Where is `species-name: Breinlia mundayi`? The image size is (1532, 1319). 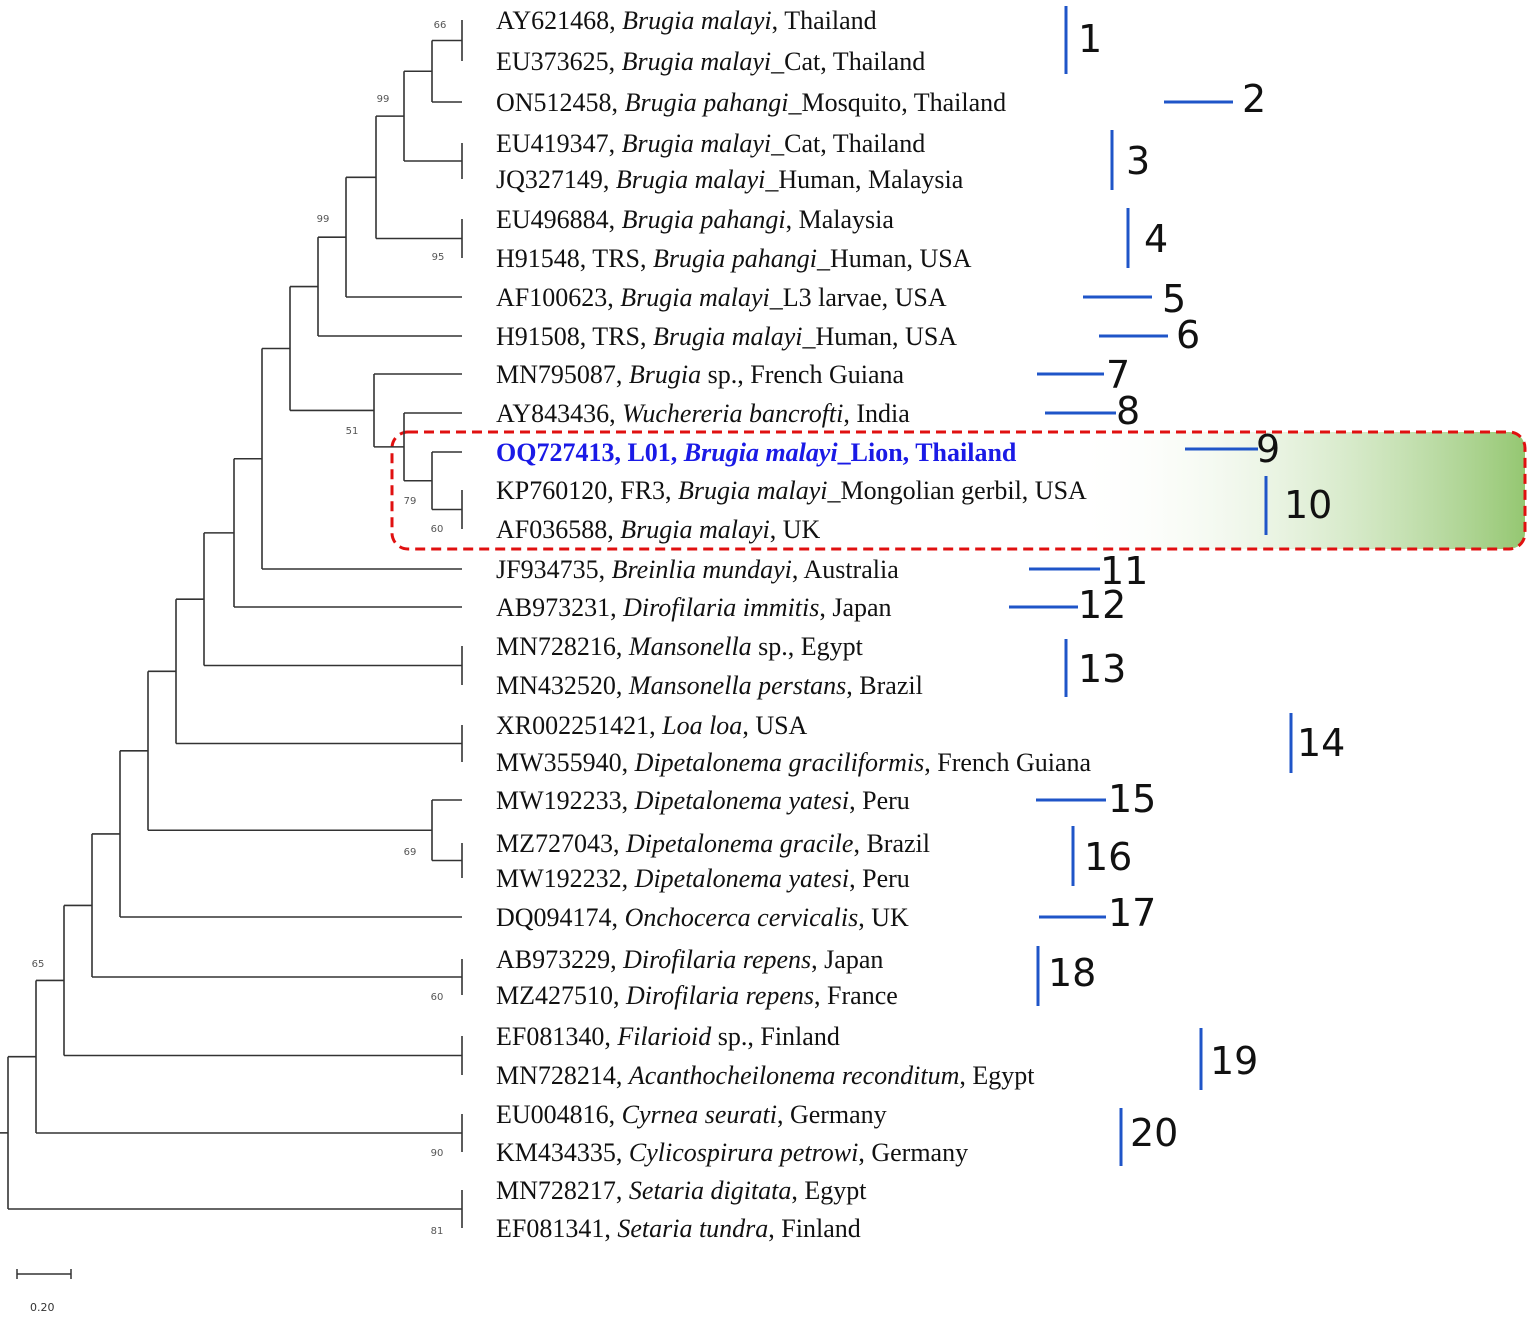
species-name: Breinlia mundayi is located at coordinates (702, 569).